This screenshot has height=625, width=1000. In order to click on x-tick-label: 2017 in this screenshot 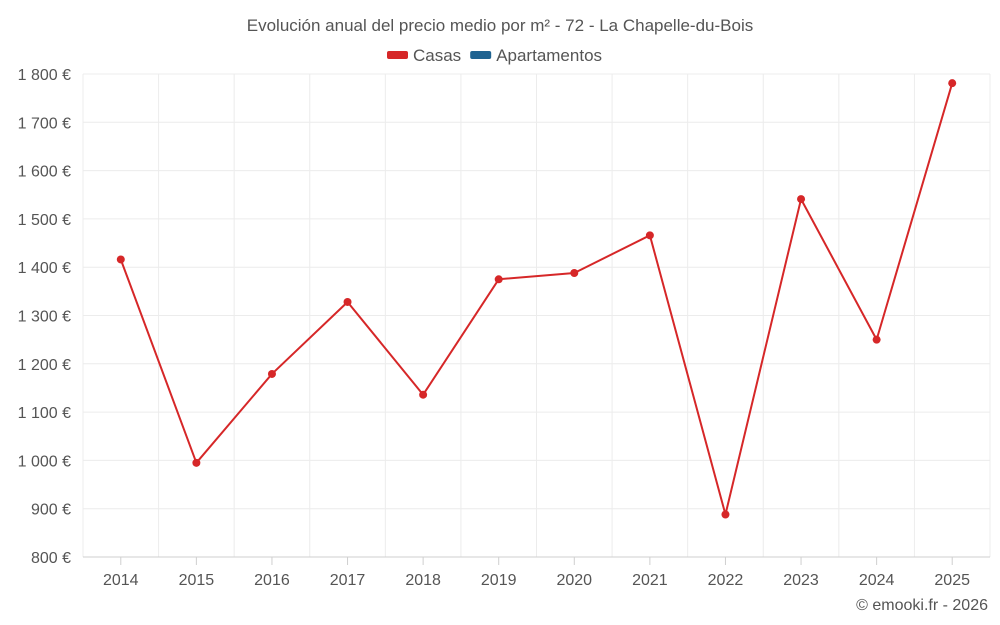, I will do `click(348, 580)`.